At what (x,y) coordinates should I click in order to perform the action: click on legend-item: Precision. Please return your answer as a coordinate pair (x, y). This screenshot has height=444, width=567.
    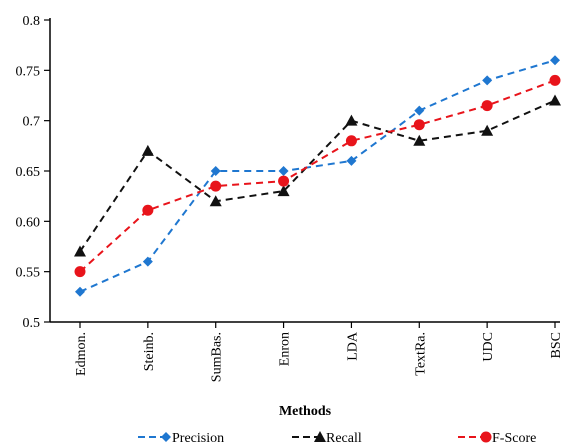
    Looking at the image, I should click on (181, 437).